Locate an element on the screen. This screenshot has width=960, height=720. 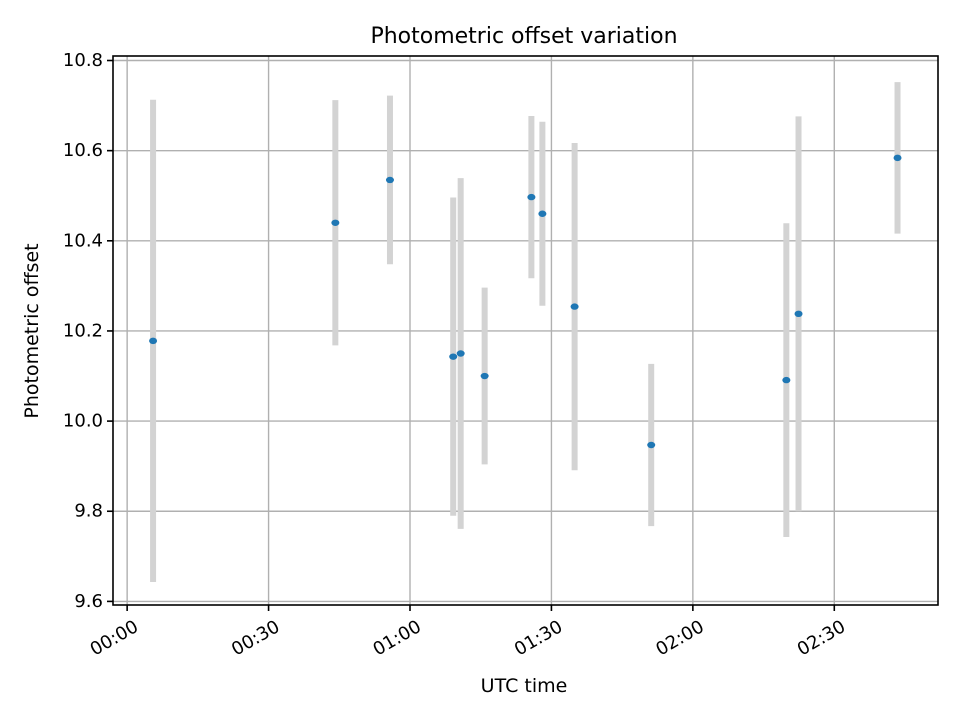
y-tick-label: 9.6 is located at coordinates (88, 601).